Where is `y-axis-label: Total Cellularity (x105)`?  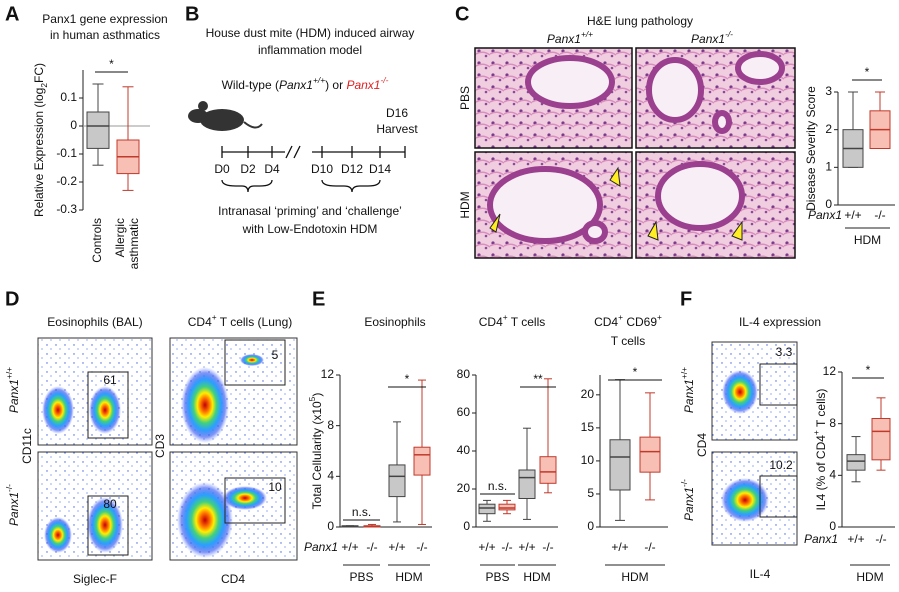
y-axis-label: Total Cellularity (x105) is located at coordinates (315, 451).